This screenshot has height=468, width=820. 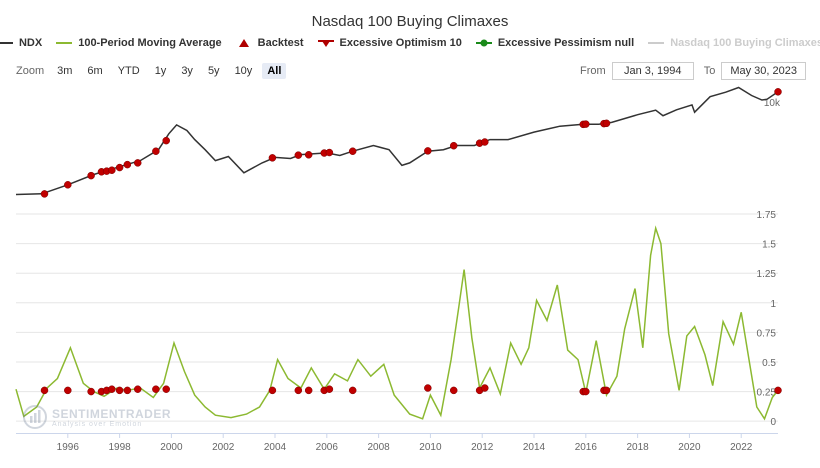 What do you see at coordinates (30, 71) in the screenshot?
I see `zoom-label: Zoom` at bounding box center [30, 71].